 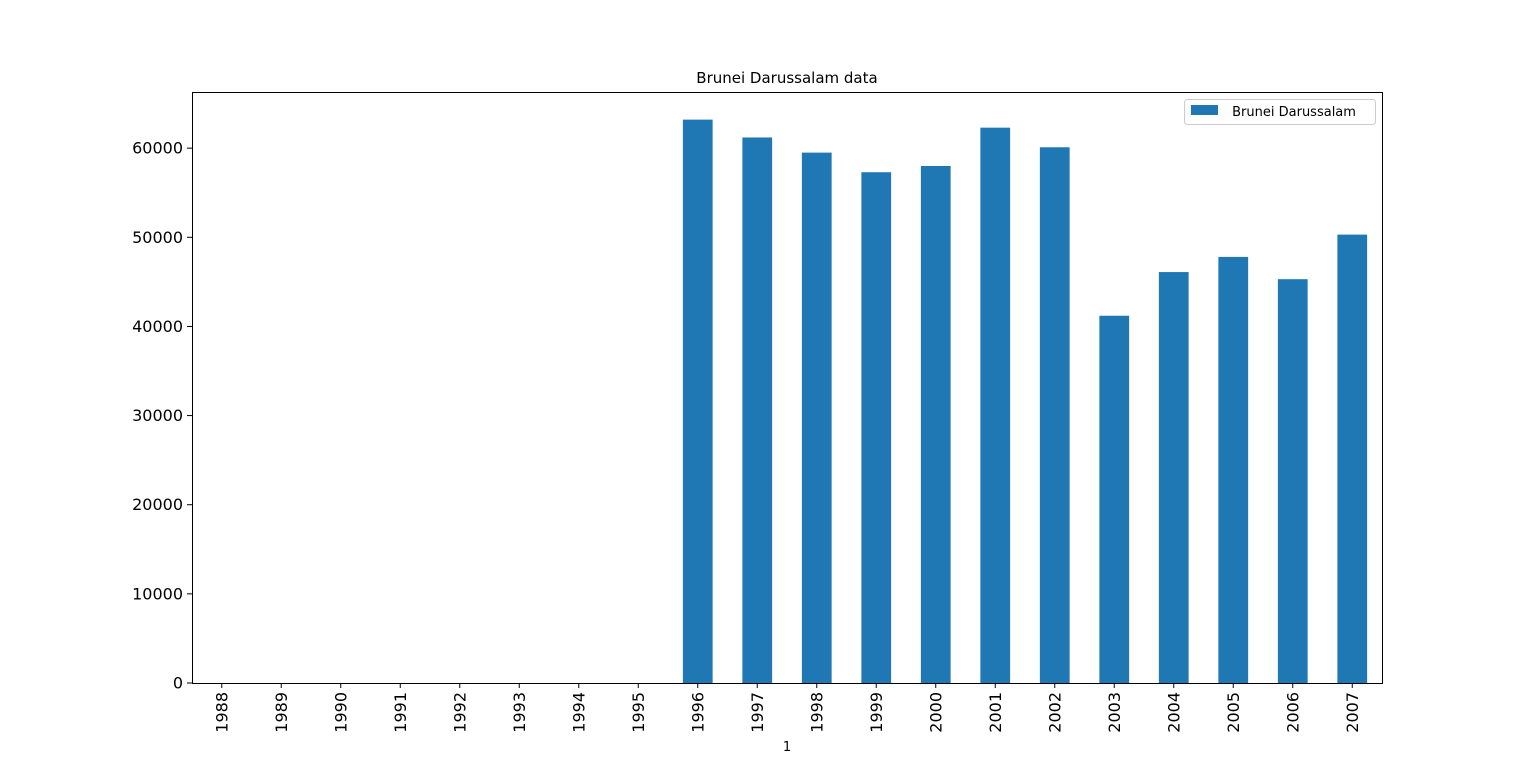 What do you see at coordinates (935, 424) in the screenshot?
I see `bar-2000` at bounding box center [935, 424].